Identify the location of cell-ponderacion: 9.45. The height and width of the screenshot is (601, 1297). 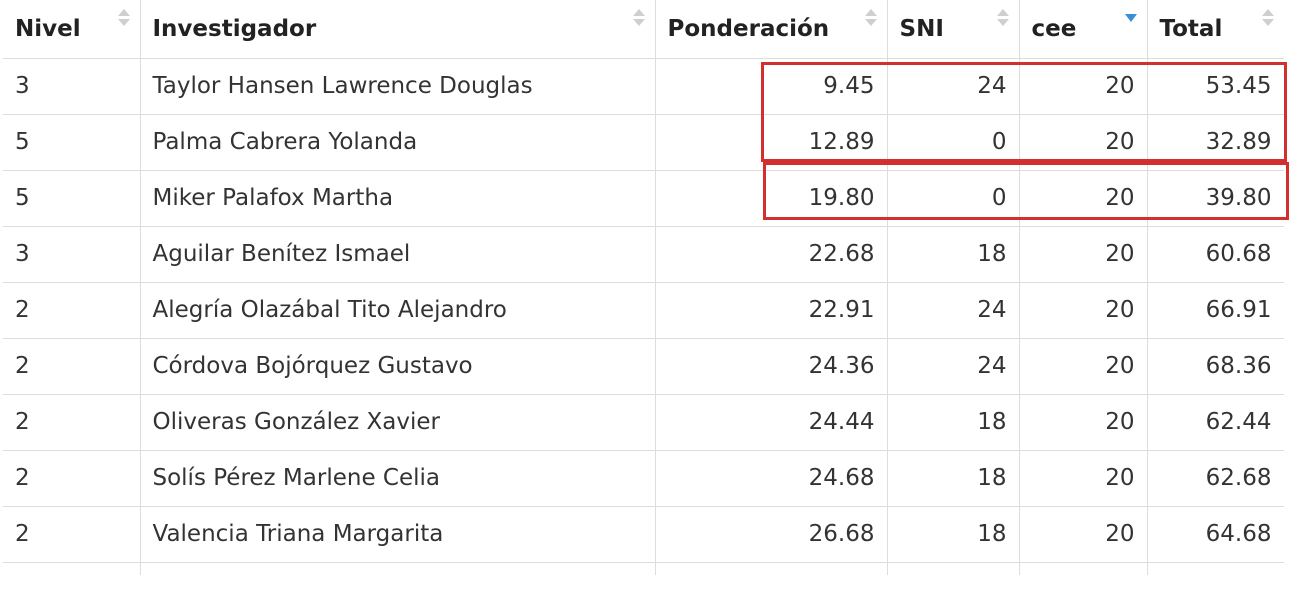
(771, 86).